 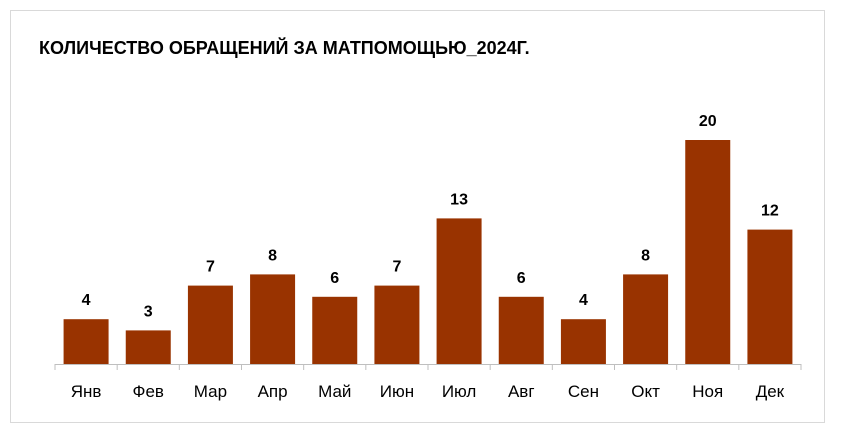 I want to click on bar-Ноя, so click(x=708, y=252).